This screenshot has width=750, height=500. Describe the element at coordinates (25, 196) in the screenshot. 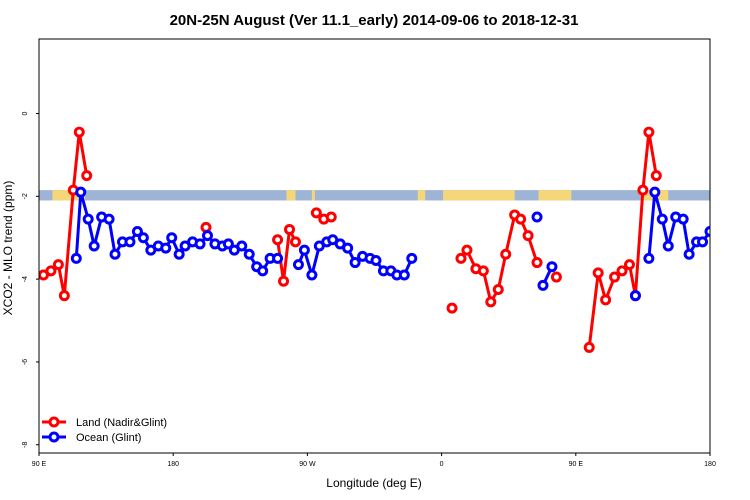

I see `y-tick-label-1: -2` at that location.